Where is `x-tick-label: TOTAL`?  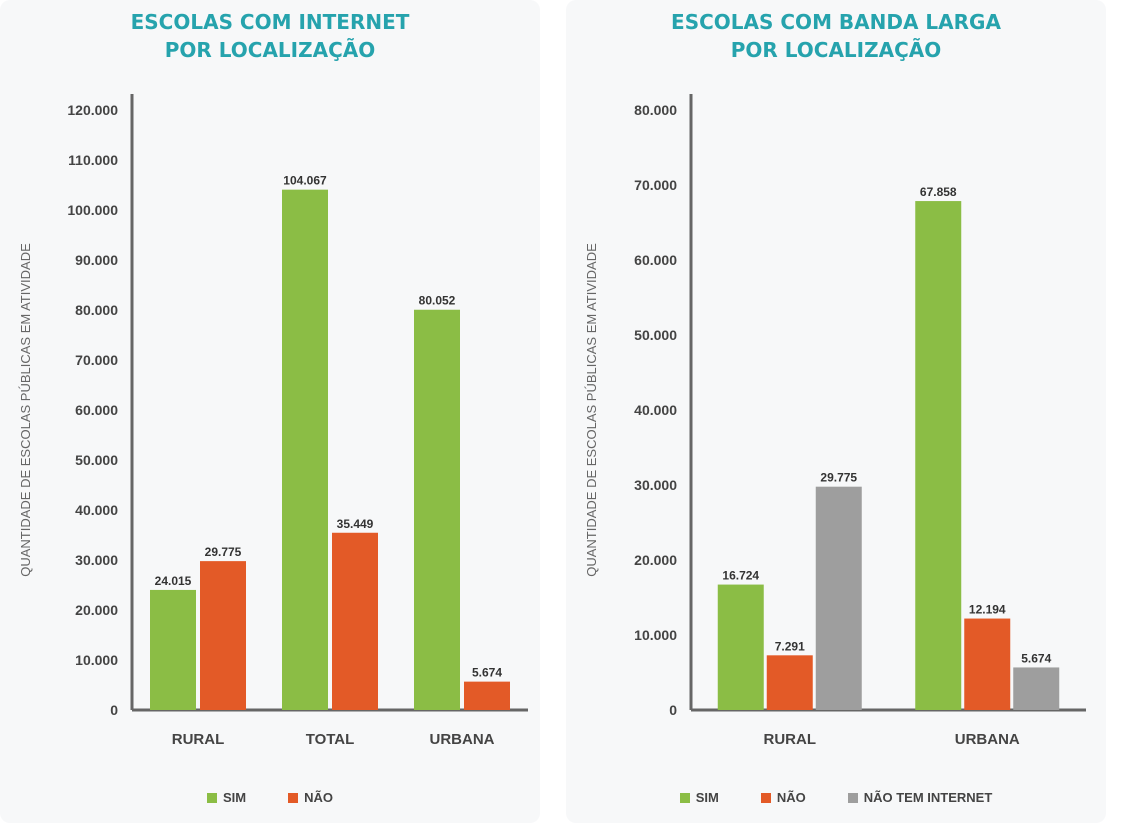 x-tick-label: TOTAL is located at coordinates (330, 739).